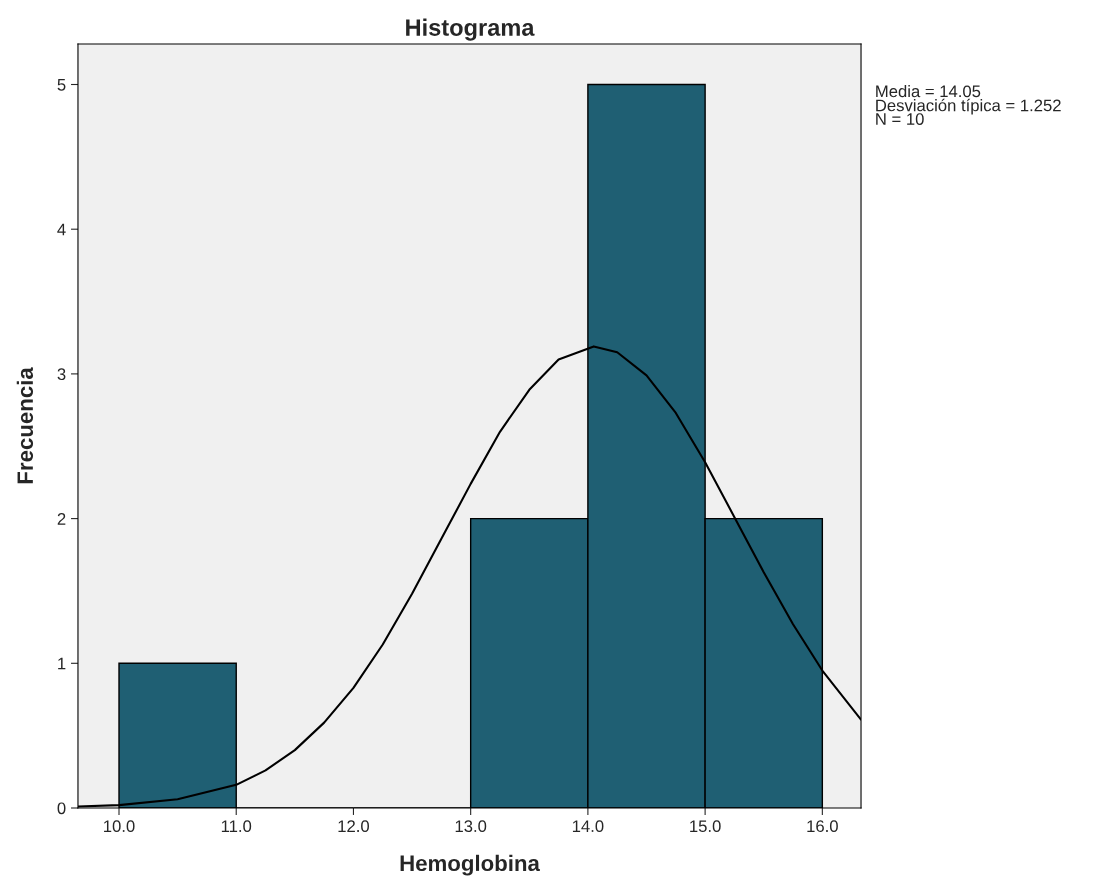  What do you see at coordinates (119, 826) in the screenshot?
I see `x-tick-label: 10.0` at bounding box center [119, 826].